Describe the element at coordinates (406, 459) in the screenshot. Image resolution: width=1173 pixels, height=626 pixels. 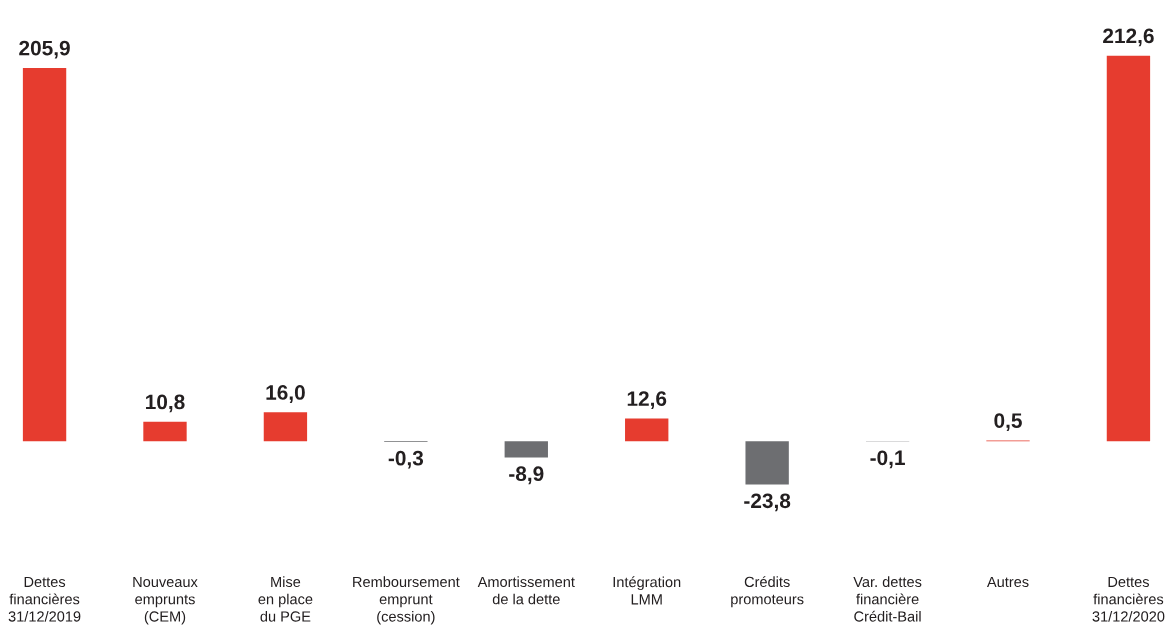
I see `data-label: -0,3` at that location.